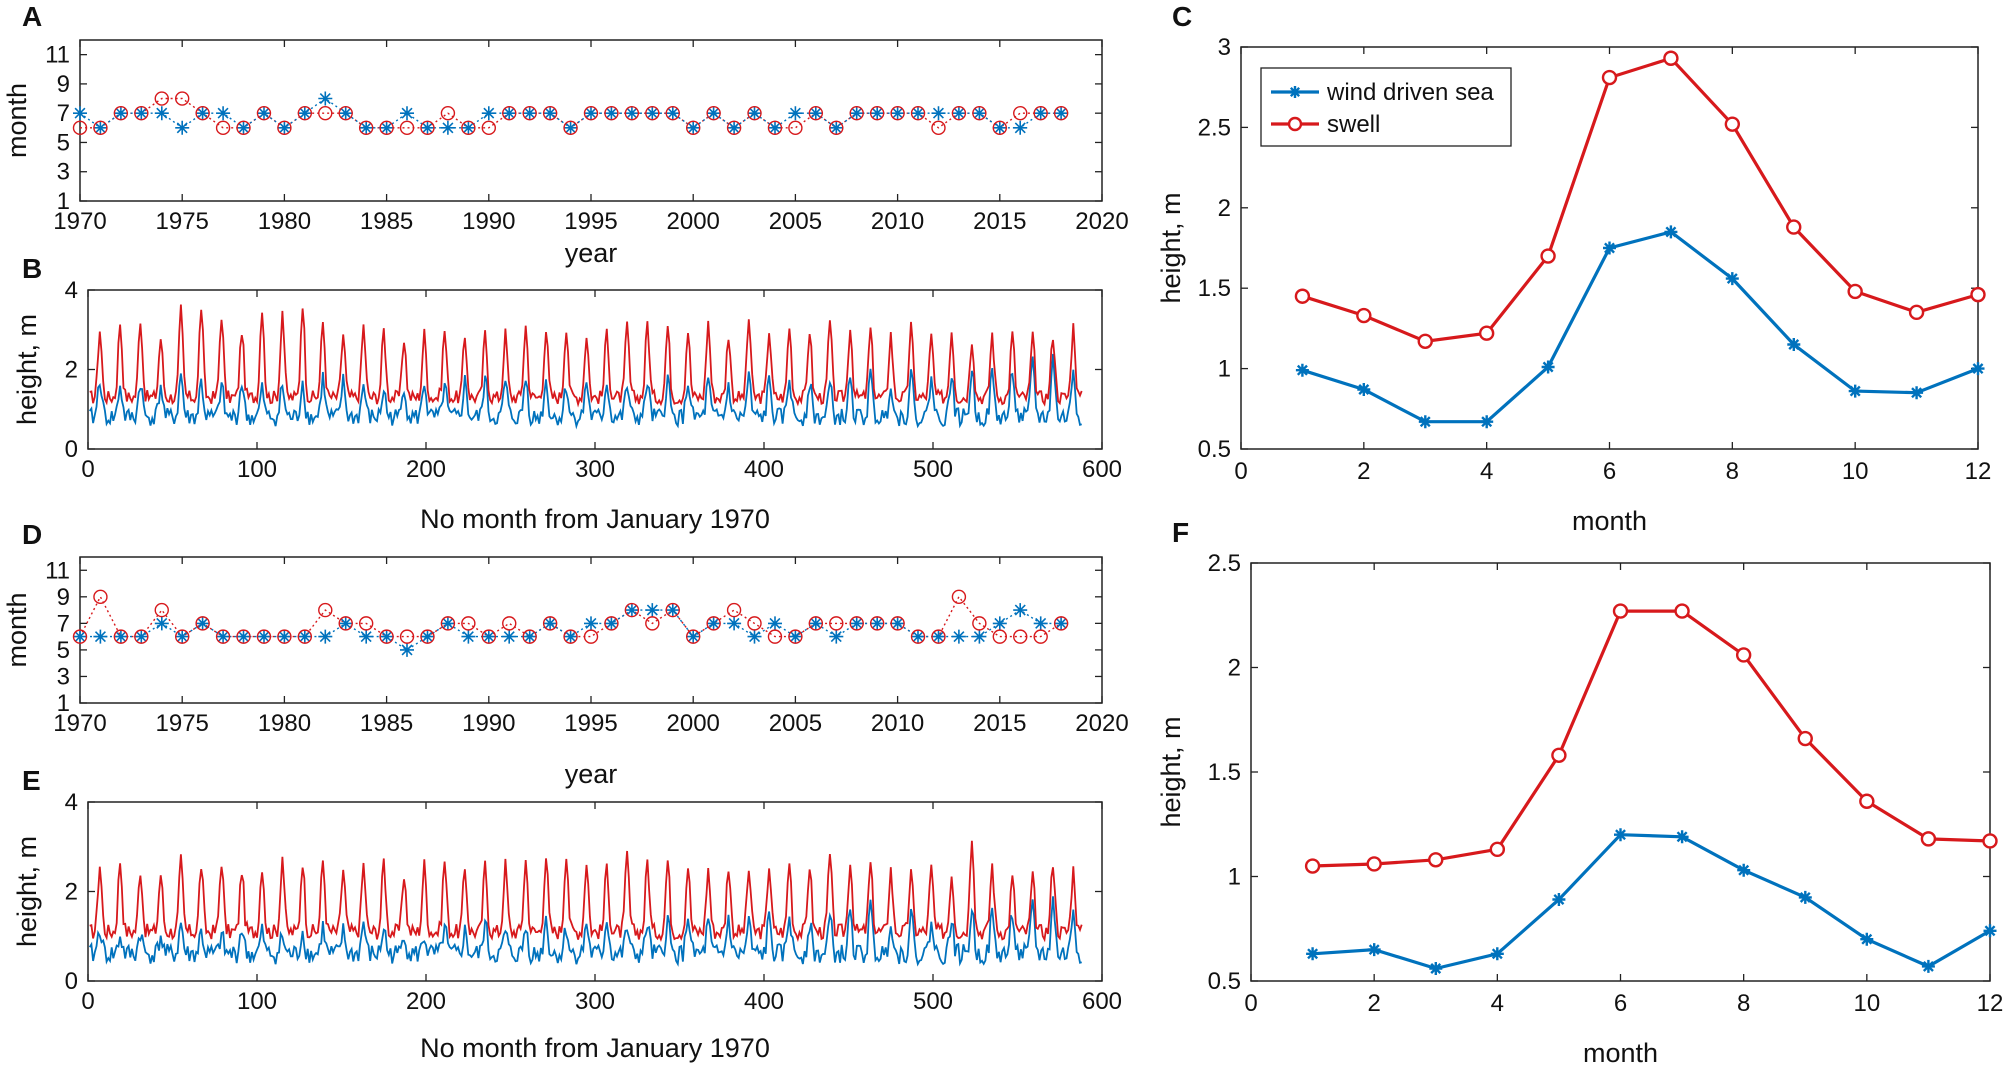  I want to click on x-tick-label: 300, so click(595, 1001).